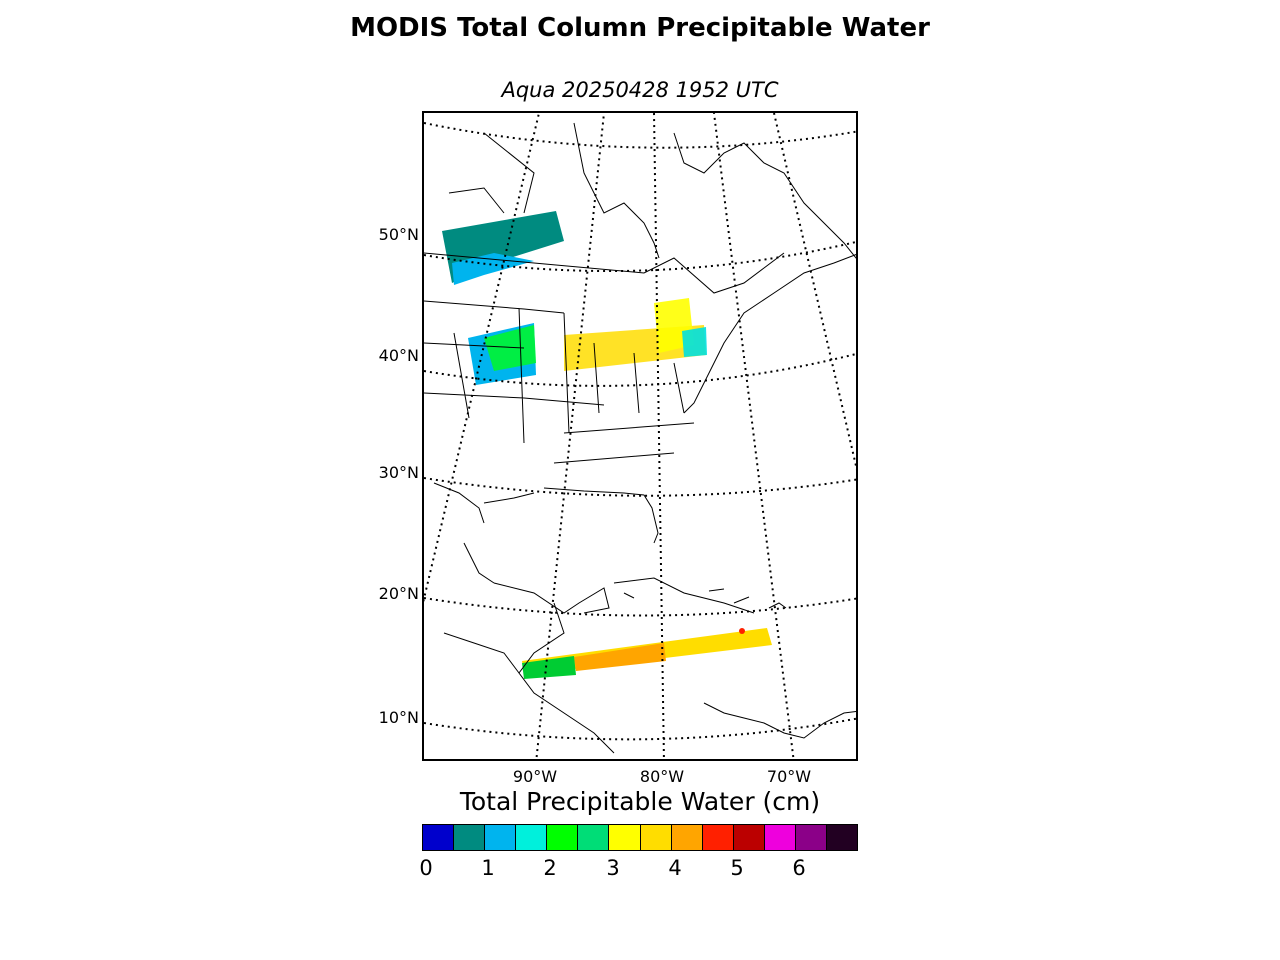 Image resolution: width=1280 pixels, height=960 pixels. What do you see at coordinates (398, 717) in the screenshot?
I see `lat-label-10n: 10°N` at bounding box center [398, 717].